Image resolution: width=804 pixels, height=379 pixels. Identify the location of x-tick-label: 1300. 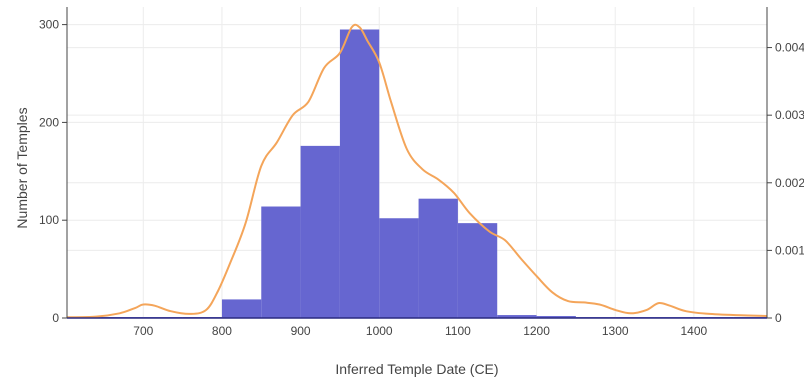
(615, 331).